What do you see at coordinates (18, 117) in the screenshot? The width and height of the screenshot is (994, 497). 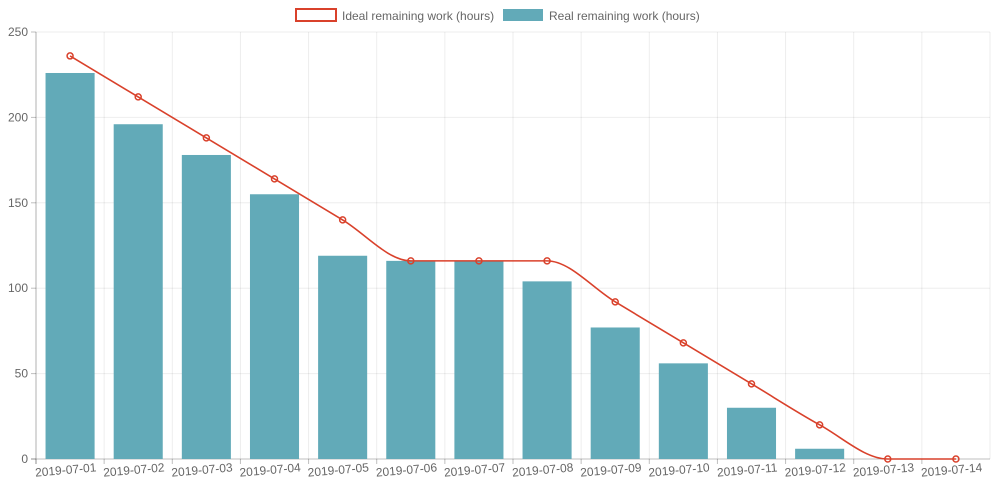 I see `y-tick-label: 200` at bounding box center [18, 117].